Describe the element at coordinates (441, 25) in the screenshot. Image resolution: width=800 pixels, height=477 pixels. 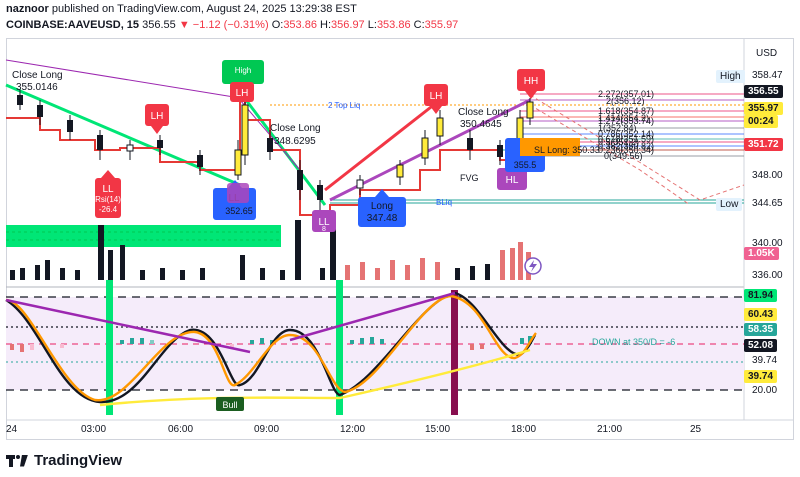
I see `close-value: 355.97` at that location.